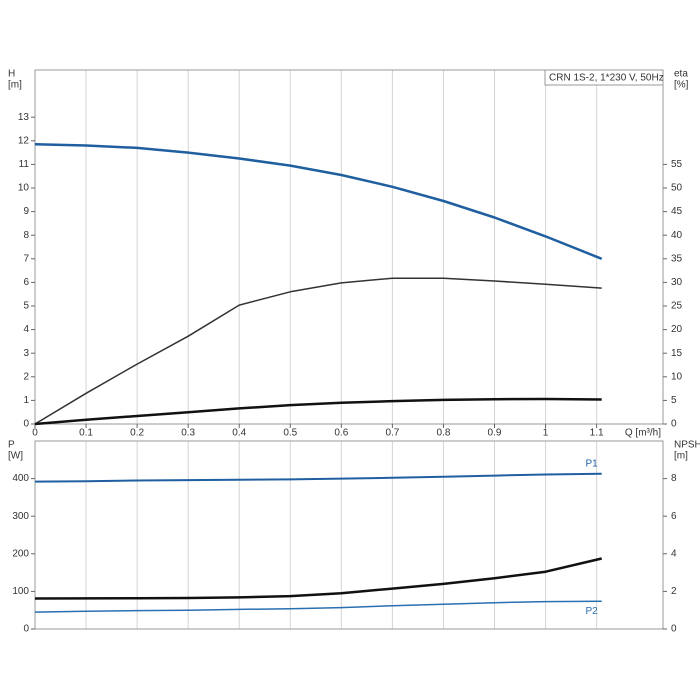  What do you see at coordinates (137, 433) in the screenshot?
I see `x-tick-label: 0.2` at bounding box center [137, 433].